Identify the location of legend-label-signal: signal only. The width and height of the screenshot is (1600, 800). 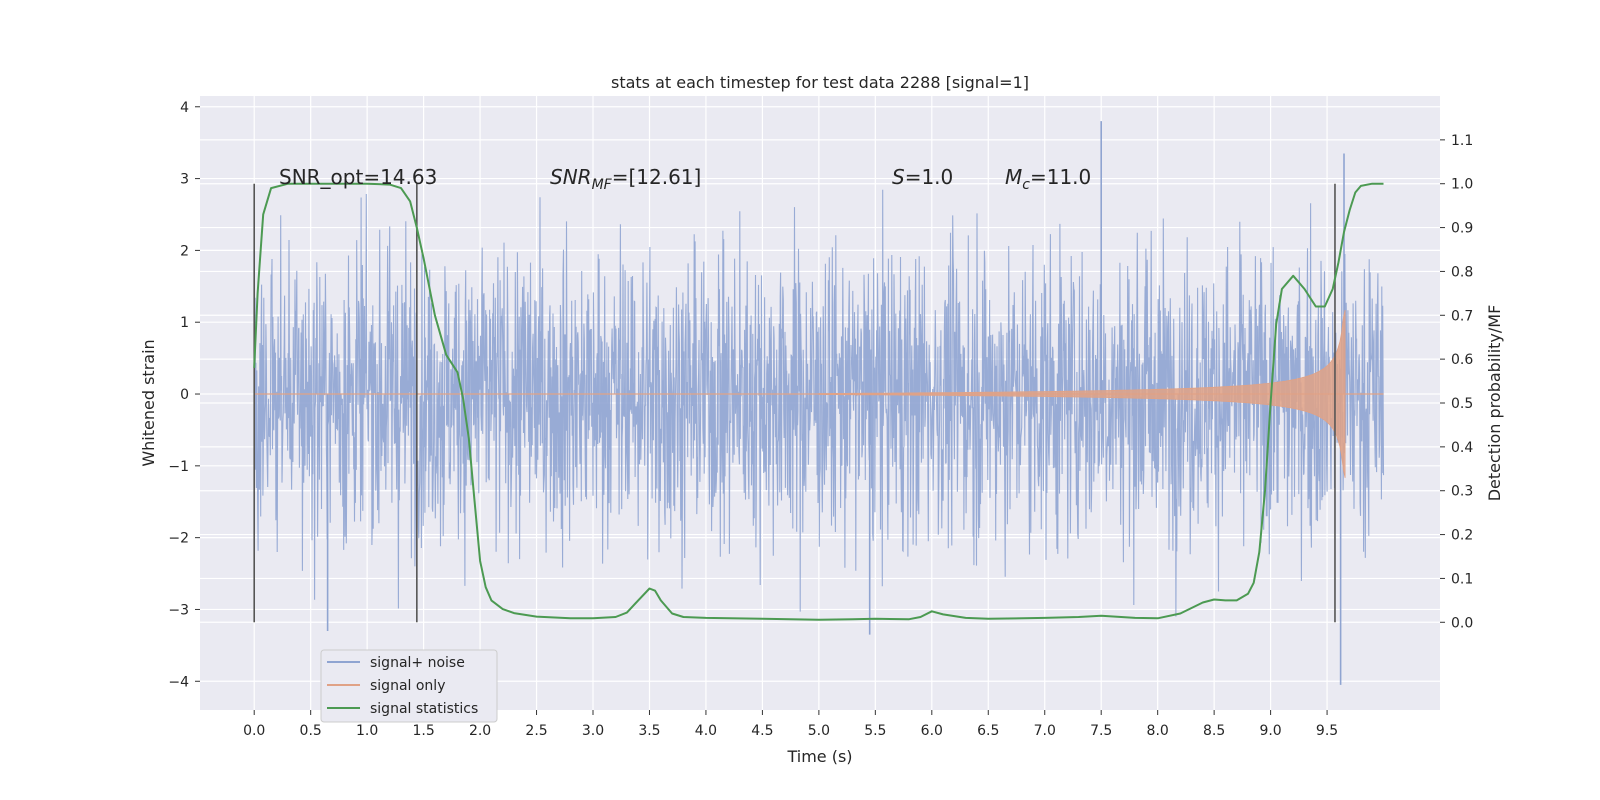
(407, 686).